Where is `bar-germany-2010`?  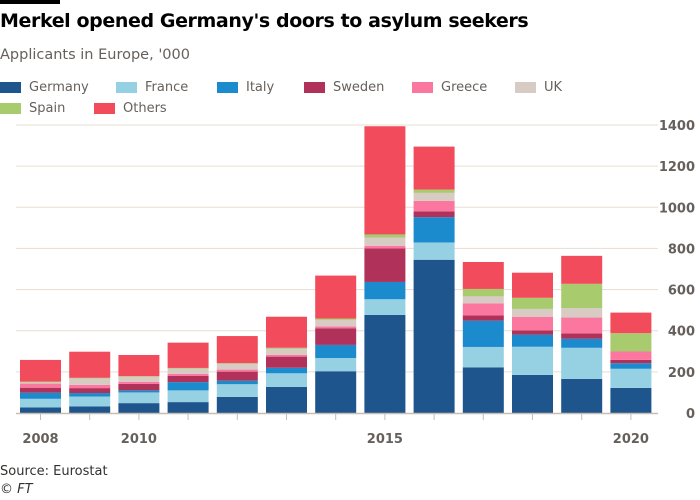 bar-germany-2010 is located at coordinates (139, 408).